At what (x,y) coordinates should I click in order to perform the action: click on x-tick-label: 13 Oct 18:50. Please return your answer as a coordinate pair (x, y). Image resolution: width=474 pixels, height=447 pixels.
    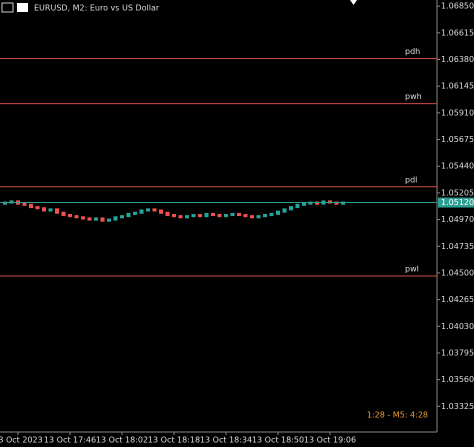
    Looking at the image, I should click on (278, 440).